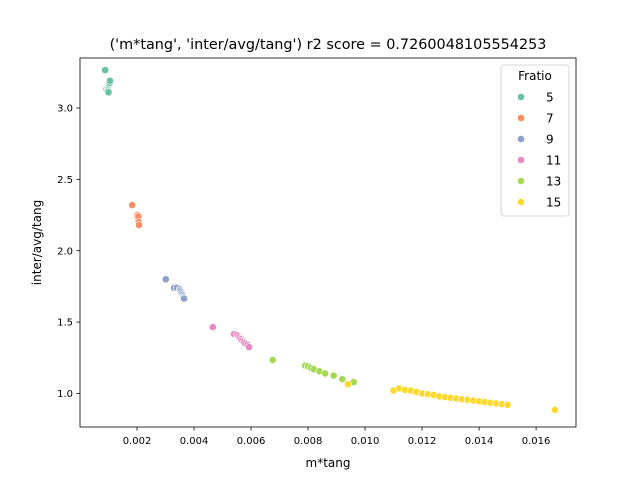 The image size is (640, 480). Describe the element at coordinates (535, 76) in the screenshot. I see `legend-title: Fratio` at that location.